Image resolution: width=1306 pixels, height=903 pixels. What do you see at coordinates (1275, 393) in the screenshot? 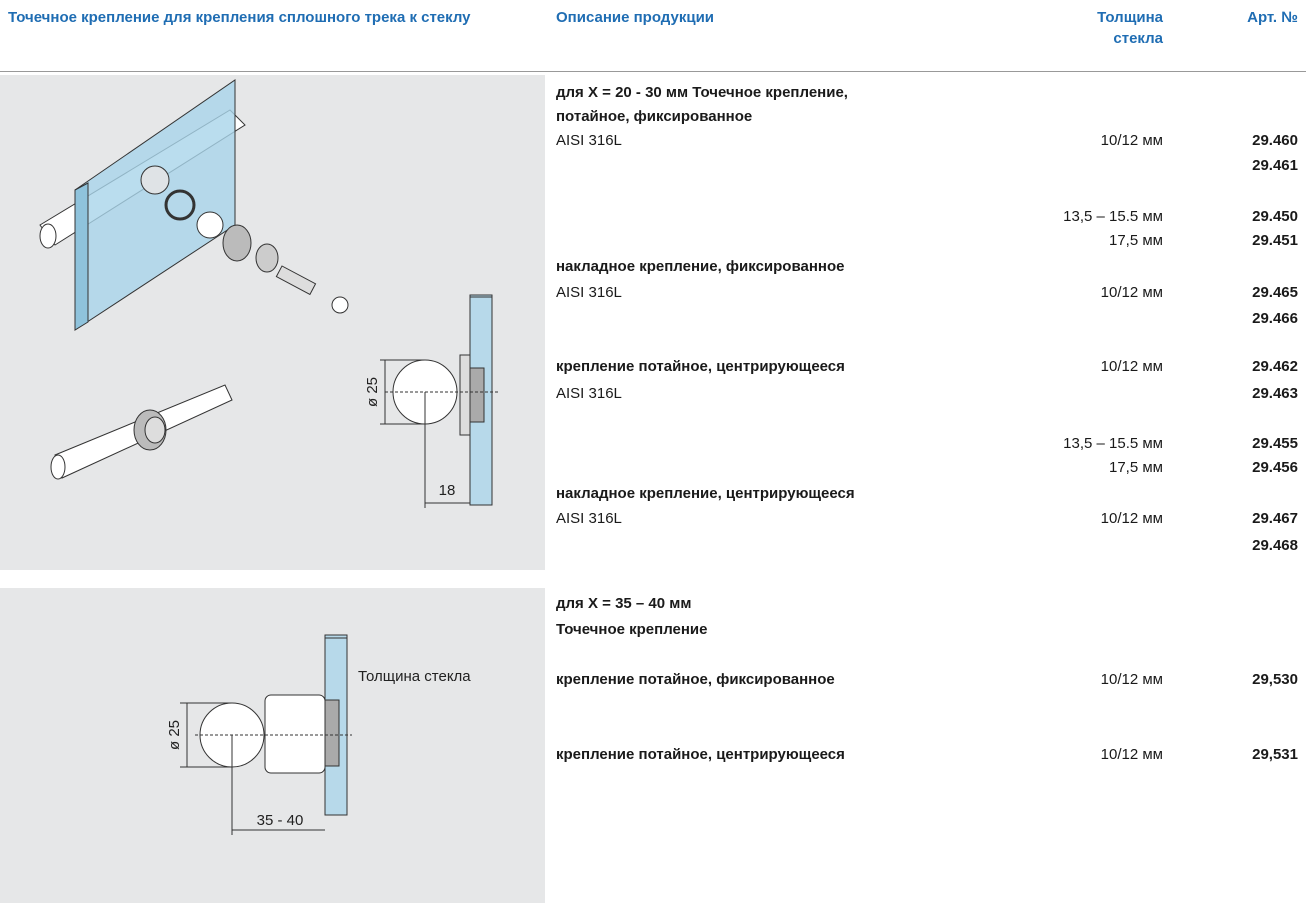
I see `article-number: 29.463` at bounding box center [1275, 393].